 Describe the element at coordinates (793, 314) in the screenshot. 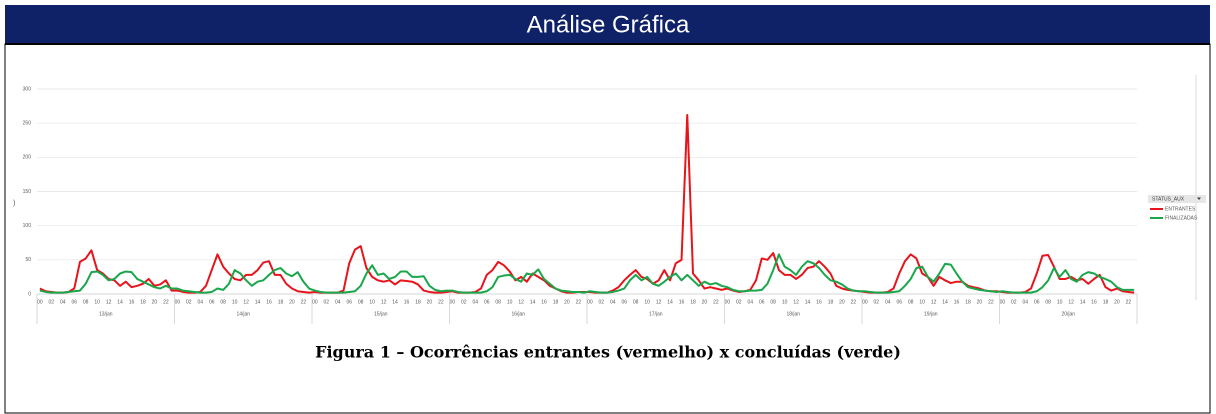

I see `group-label: 18/jan` at that location.